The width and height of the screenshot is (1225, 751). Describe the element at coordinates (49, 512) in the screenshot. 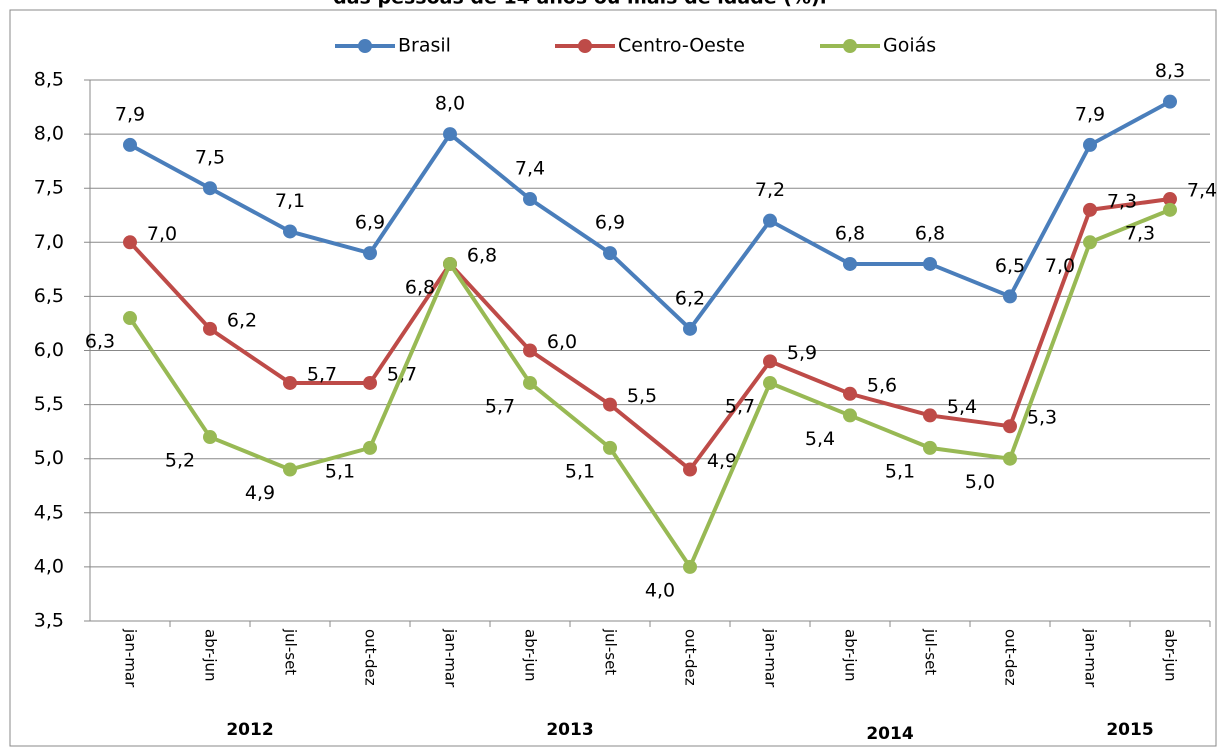

I see `y-tick-label: 4,5` at that location.